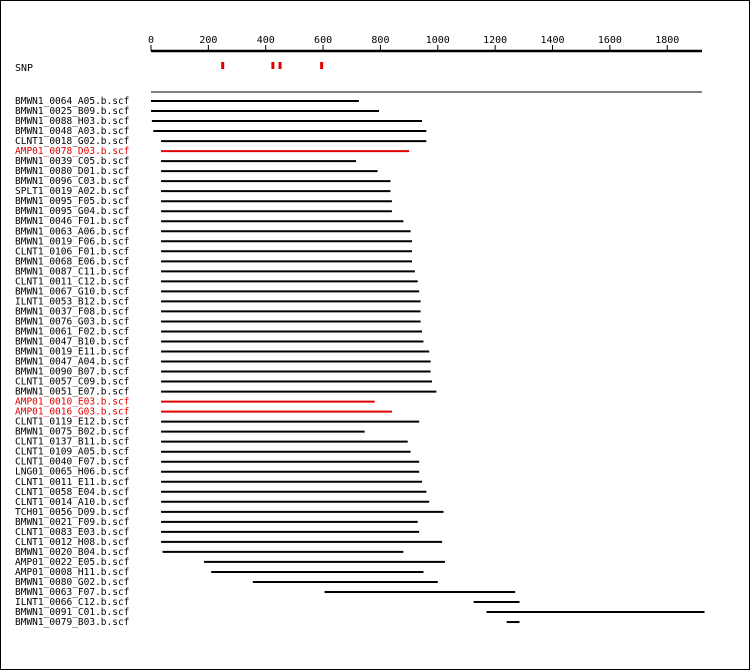  Describe the element at coordinates (72, 151) in the screenshot. I see `read-name: AMP01_0078_D03.b.scf` at that location.